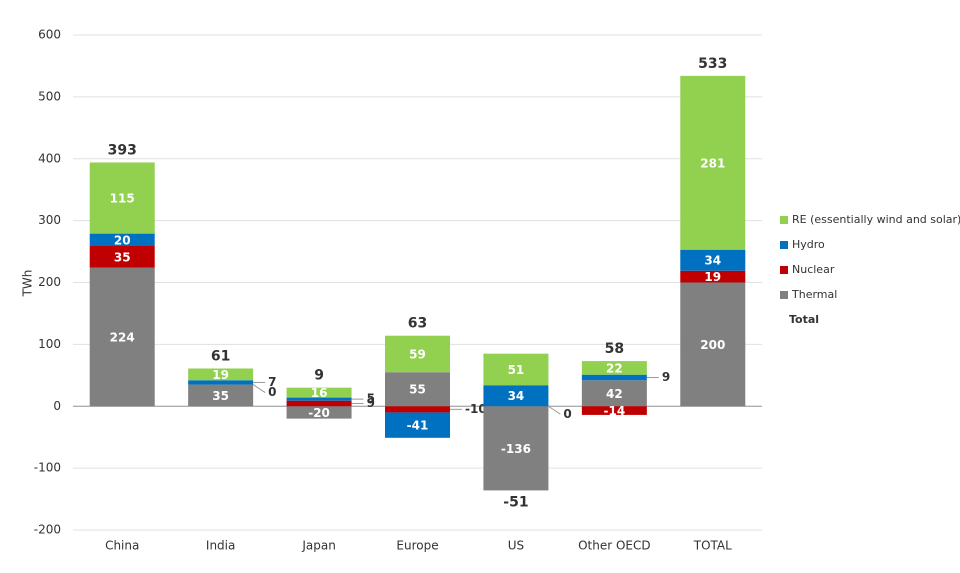 This screenshot has height=573, width=960. I want to click on value-label: -14, so click(615, 411).